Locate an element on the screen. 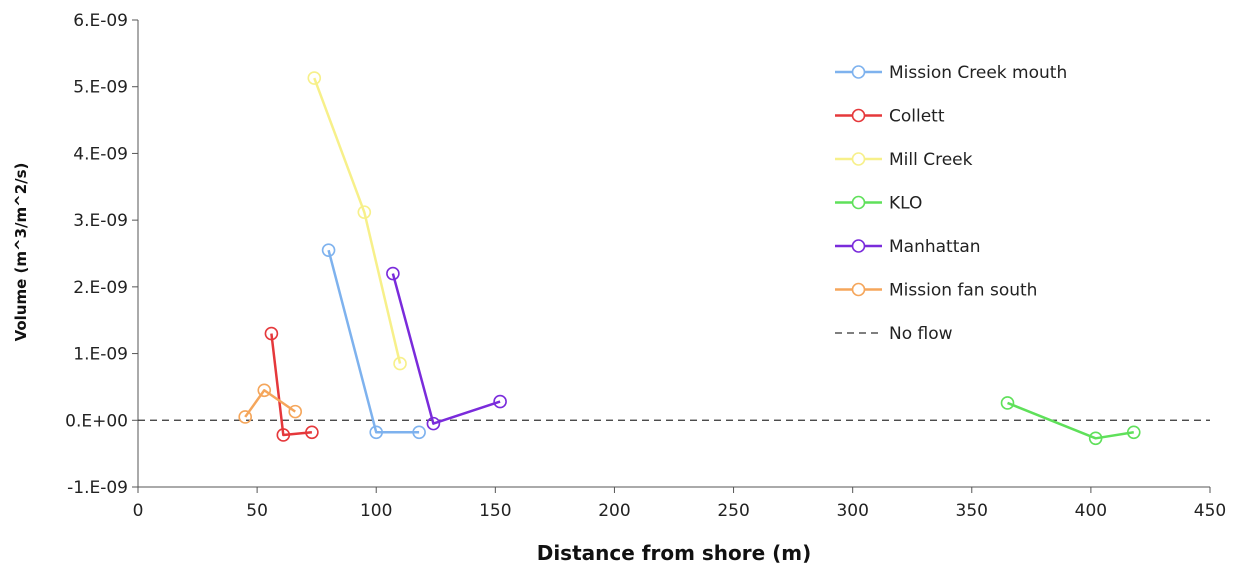  legend-label-no-flow: No flow is located at coordinates (921, 334).